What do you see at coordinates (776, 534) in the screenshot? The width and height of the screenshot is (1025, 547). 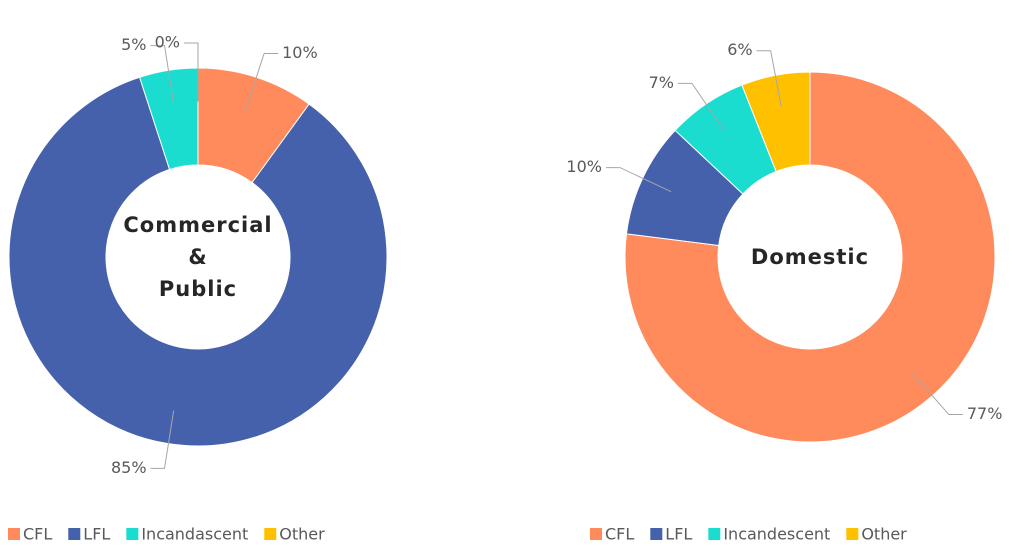 I see `legend-label: Incandescent` at bounding box center [776, 534].